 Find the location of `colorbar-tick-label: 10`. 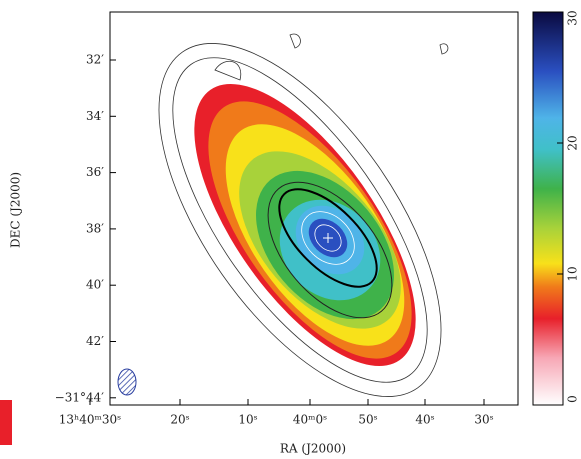

colorbar-tick-label: 10 is located at coordinates (573, 273).